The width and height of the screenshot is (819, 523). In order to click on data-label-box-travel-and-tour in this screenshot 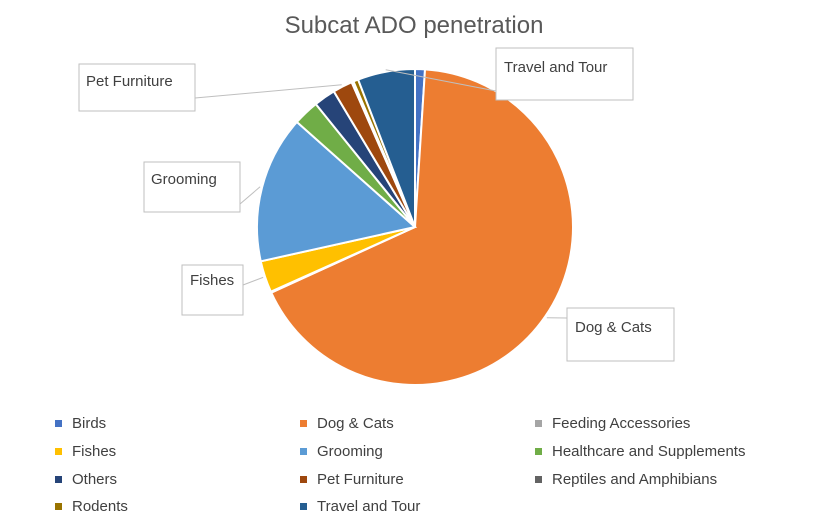, I will do `click(564, 74)`.